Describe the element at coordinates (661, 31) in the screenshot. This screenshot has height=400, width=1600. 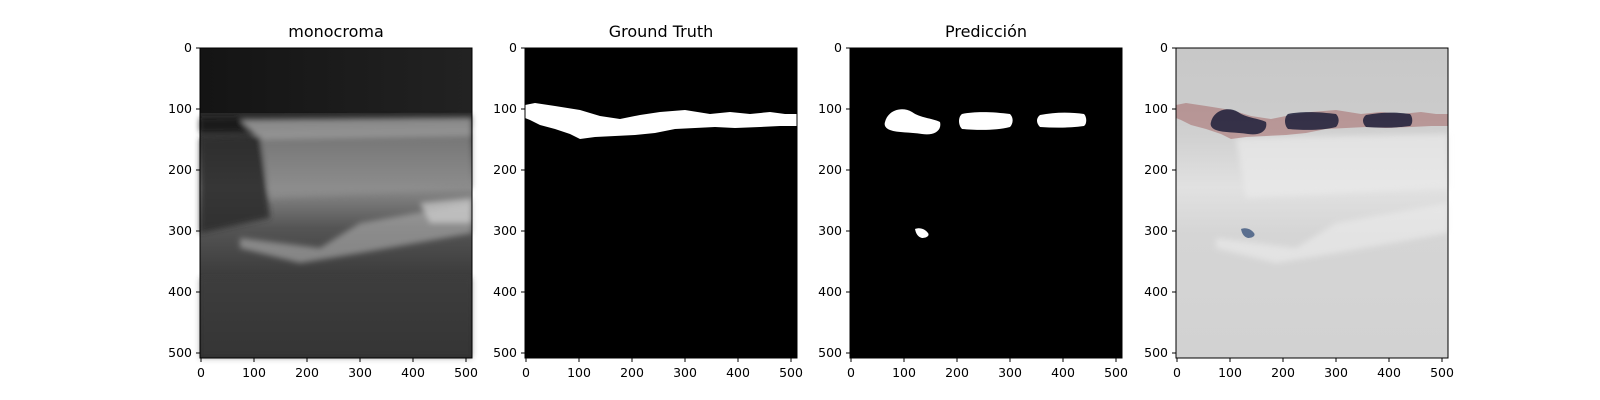
I see `panel-title: Ground Truth` at that location.